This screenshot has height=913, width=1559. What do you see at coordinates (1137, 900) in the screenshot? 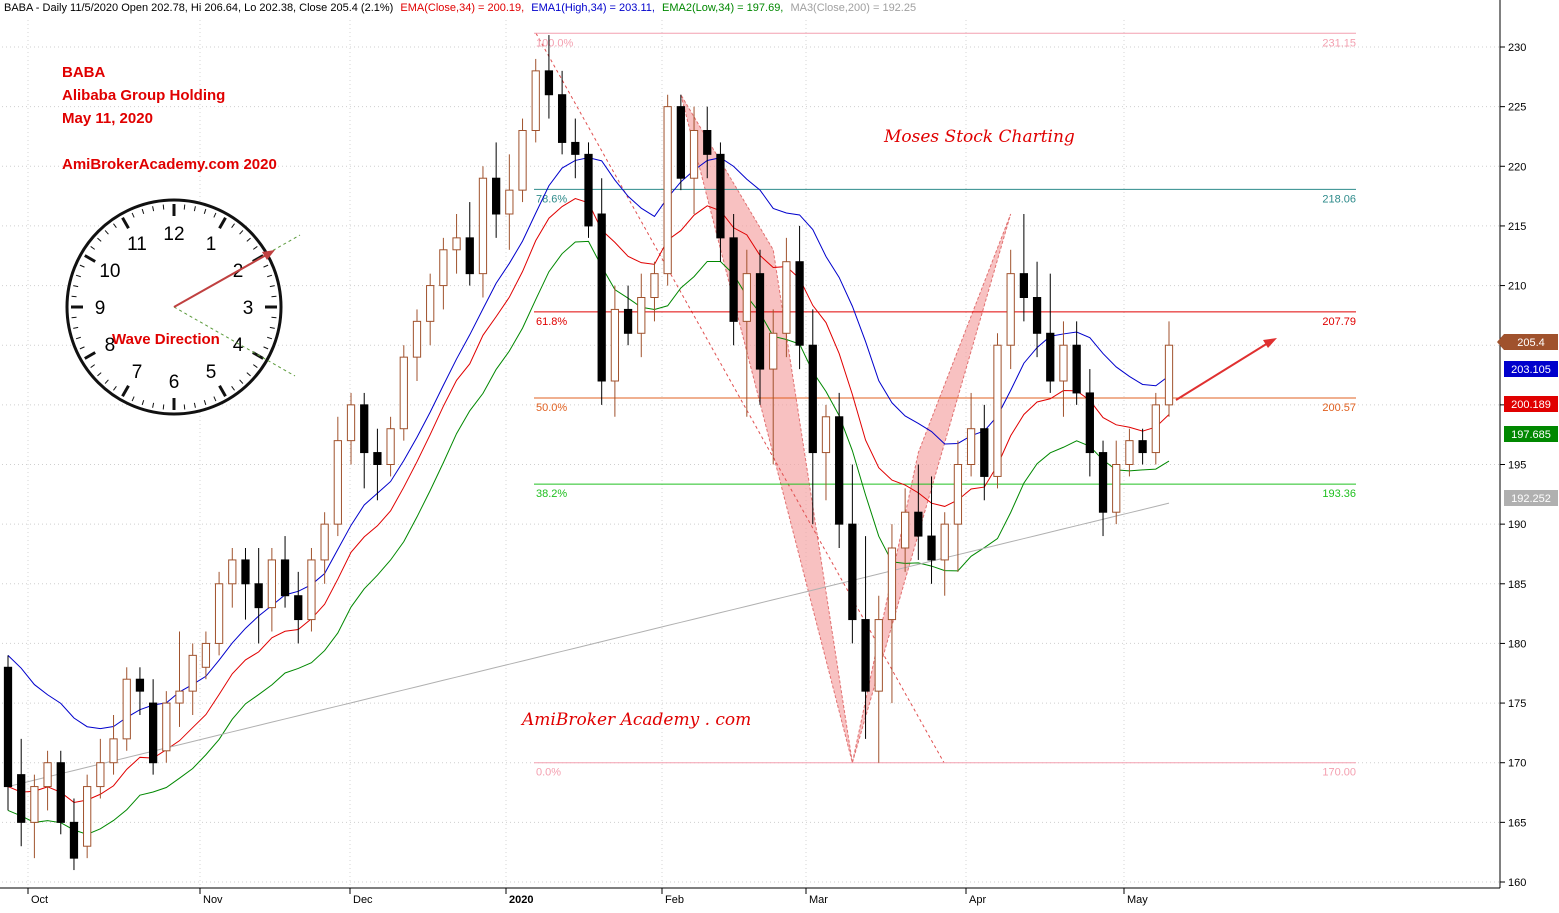
I see `x-tick-label: May` at bounding box center [1137, 900].